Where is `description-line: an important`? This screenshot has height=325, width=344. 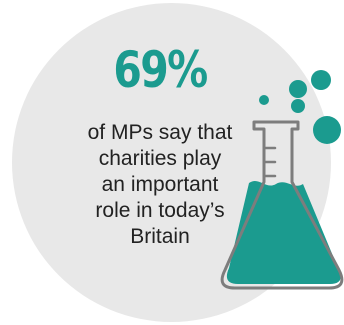 description-line: an important is located at coordinates (160, 184).